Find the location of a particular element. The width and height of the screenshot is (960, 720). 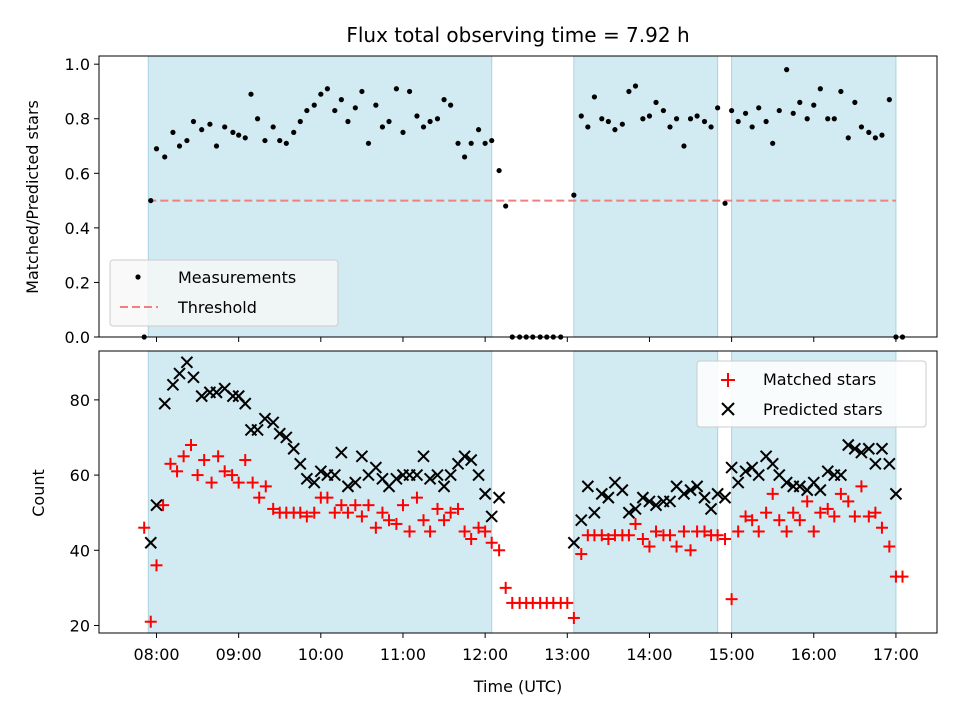

y-tick-label: 1.0 is located at coordinates (77, 64).